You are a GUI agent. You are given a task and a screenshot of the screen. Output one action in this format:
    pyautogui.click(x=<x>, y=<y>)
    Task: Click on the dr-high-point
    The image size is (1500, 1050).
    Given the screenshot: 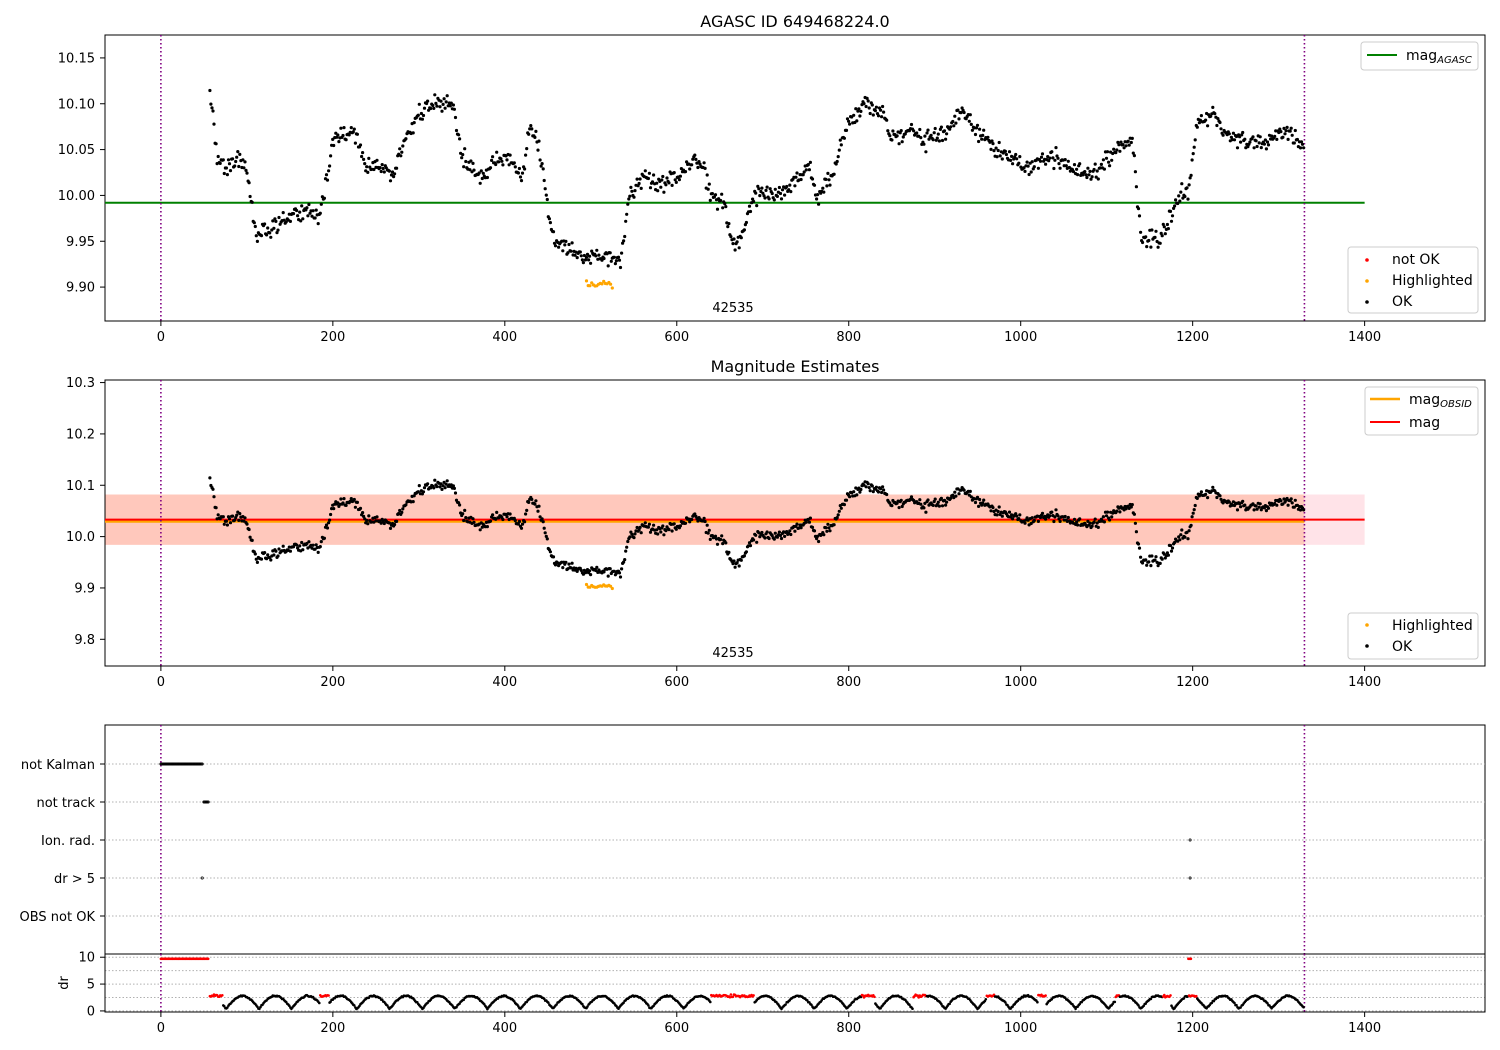 What is the action you would take?
    pyautogui.click(x=208, y=959)
    